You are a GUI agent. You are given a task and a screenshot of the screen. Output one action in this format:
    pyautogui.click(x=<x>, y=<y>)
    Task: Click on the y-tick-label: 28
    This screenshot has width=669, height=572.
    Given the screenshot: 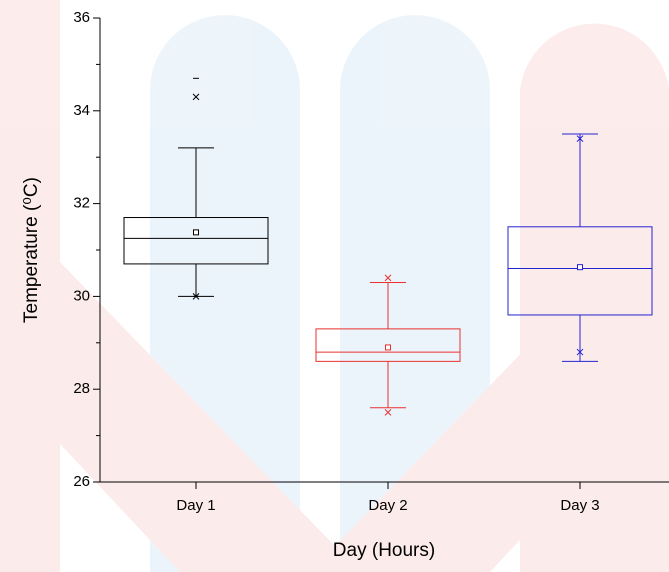 What is the action you would take?
    pyautogui.click(x=81, y=388)
    